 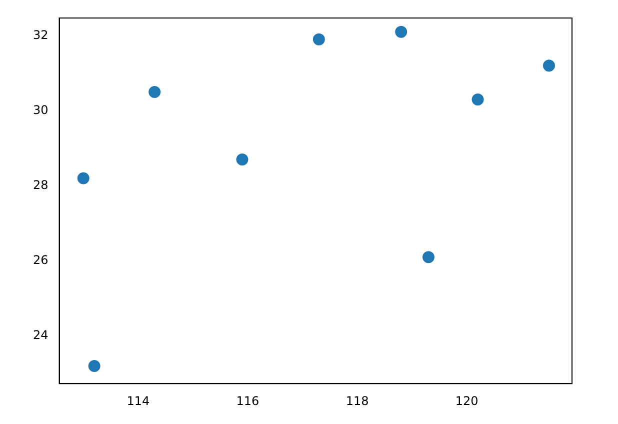 I want to click on x-tick-label: 120, so click(x=466, y=401).